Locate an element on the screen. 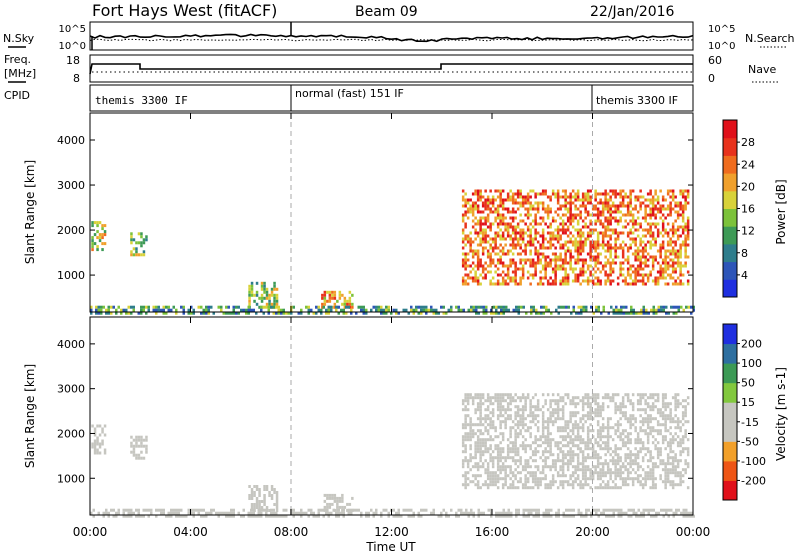 This screenshot has height=554, width=800. date-label: 22/Jan/2016 is located at coordinates (632, 12).